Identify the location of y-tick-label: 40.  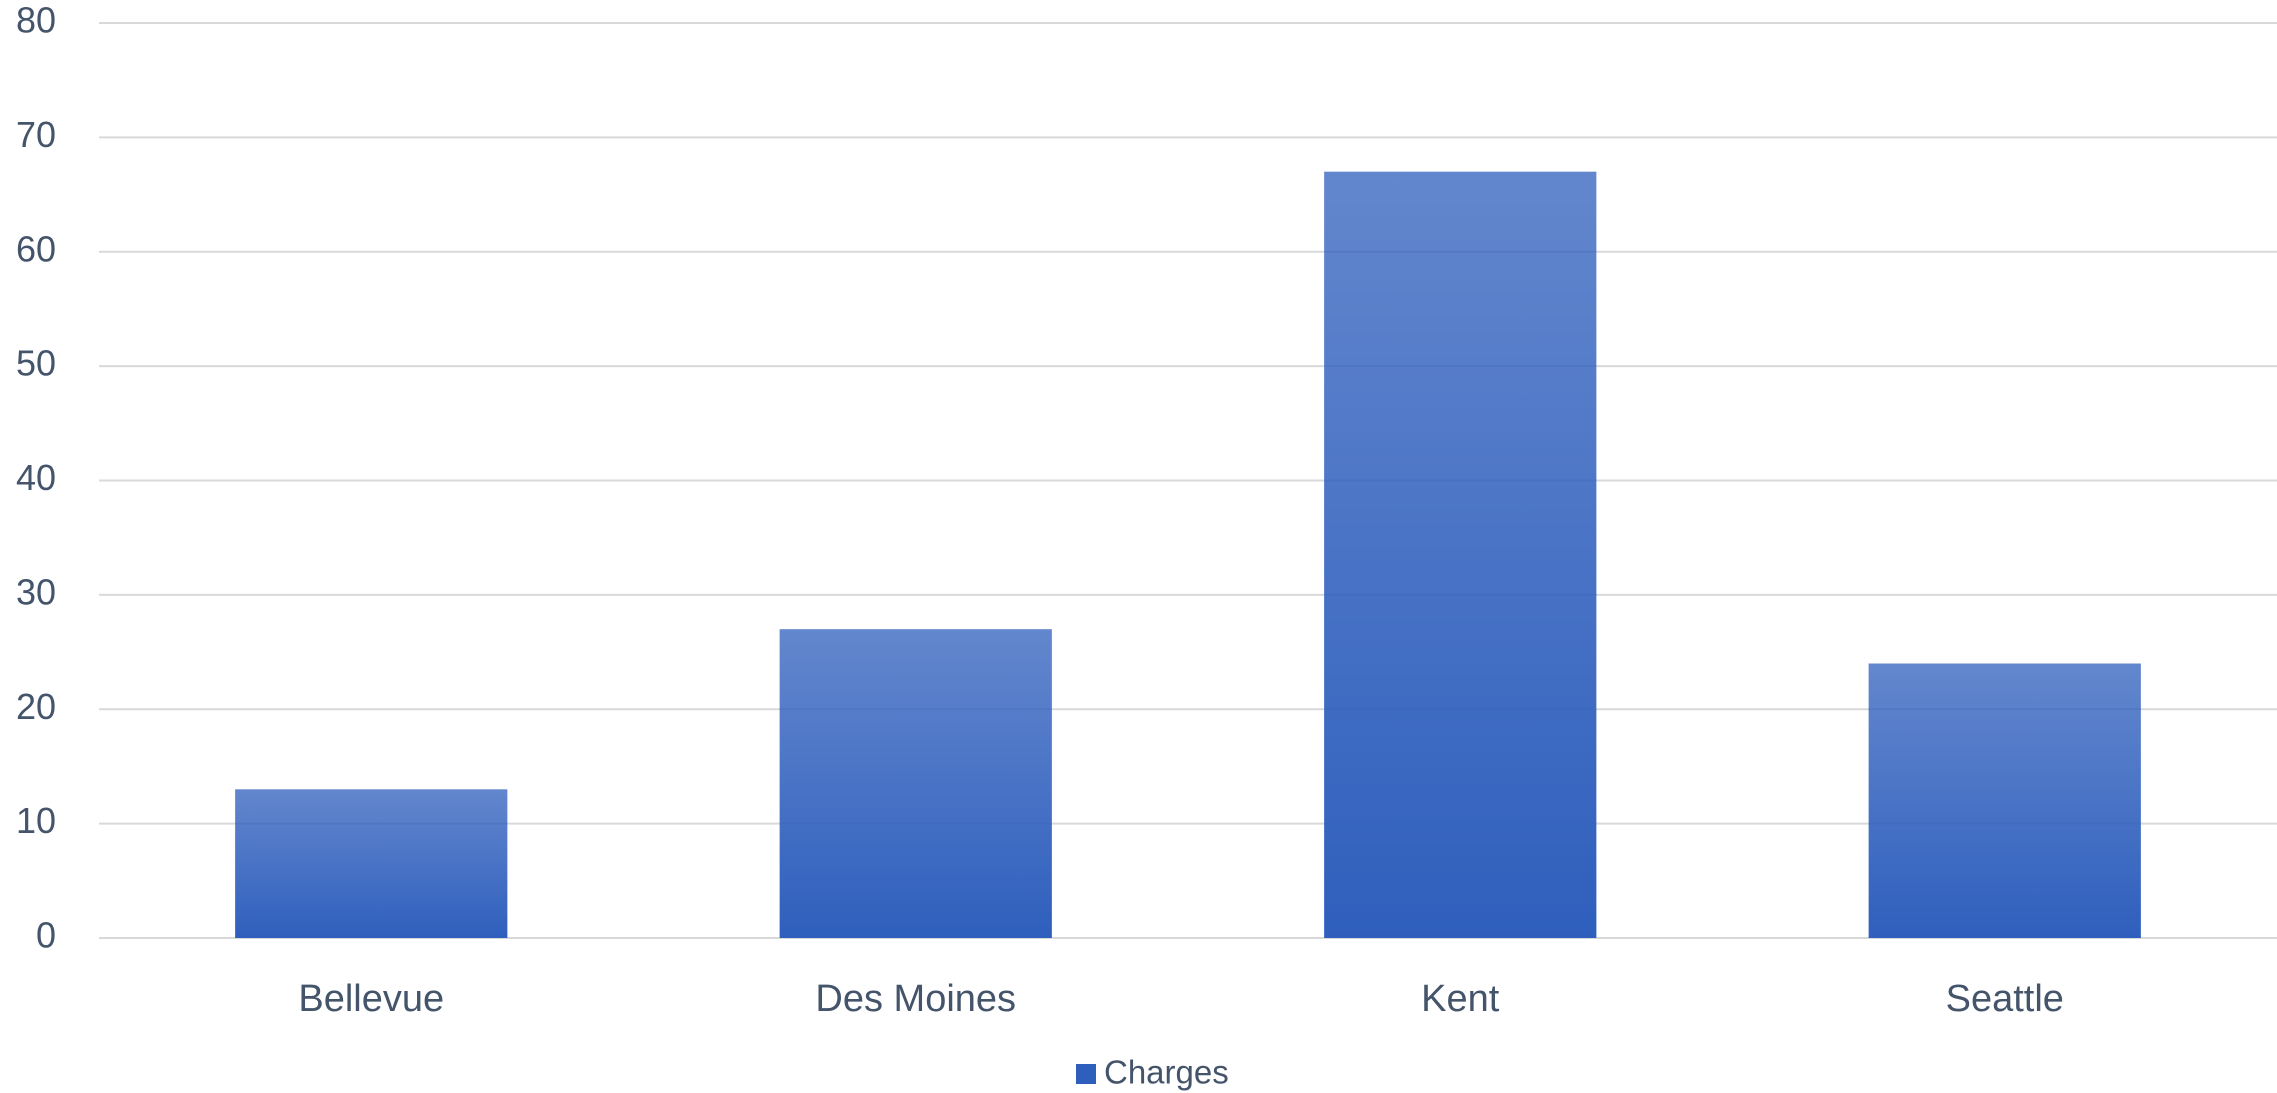
(36, 477).